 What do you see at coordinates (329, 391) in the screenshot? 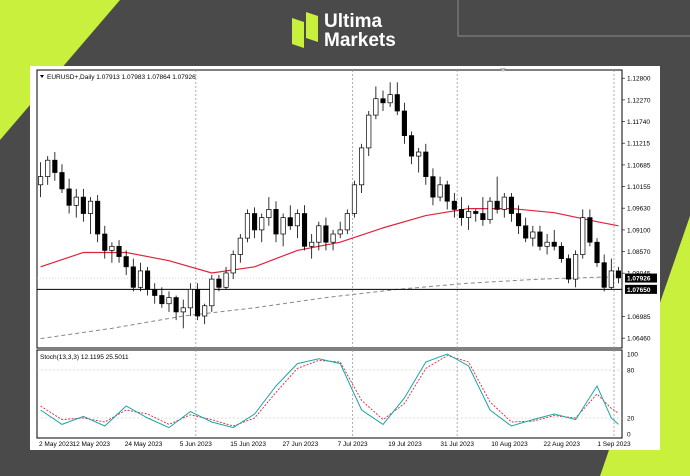
I see `stoch-main-line` at bounding box center [329, 391].